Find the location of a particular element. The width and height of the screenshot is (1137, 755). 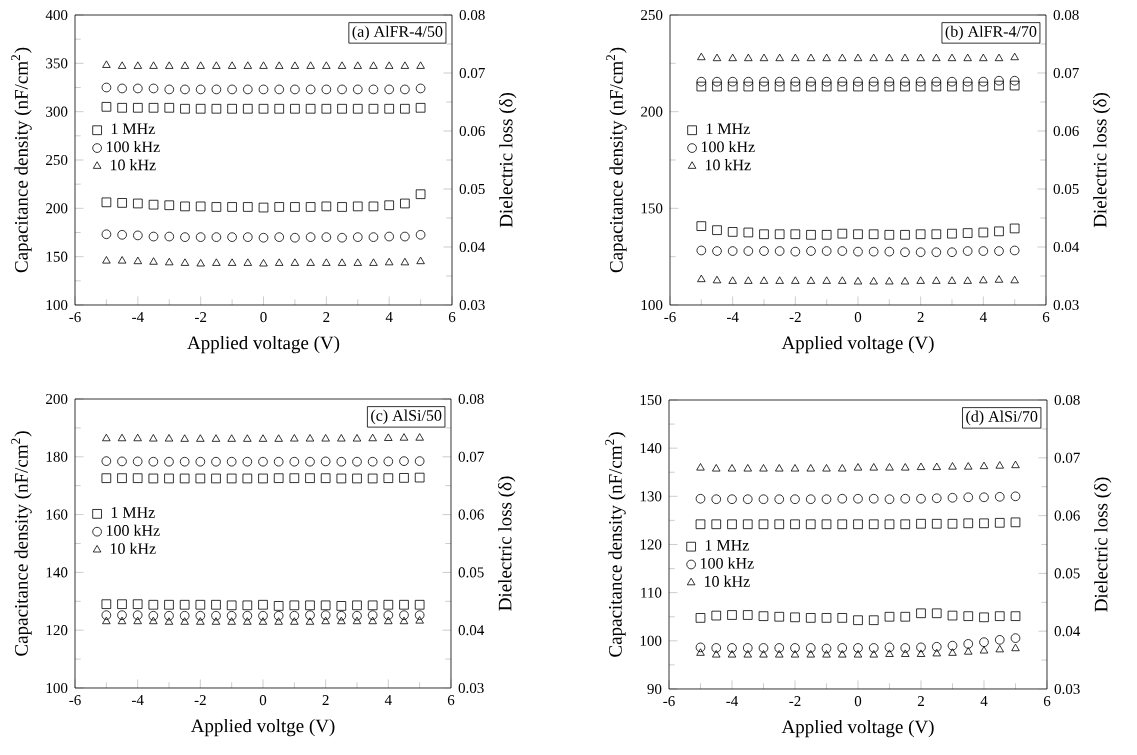

y2-tick-label: 0.03 is located at coordinates (471, 688).